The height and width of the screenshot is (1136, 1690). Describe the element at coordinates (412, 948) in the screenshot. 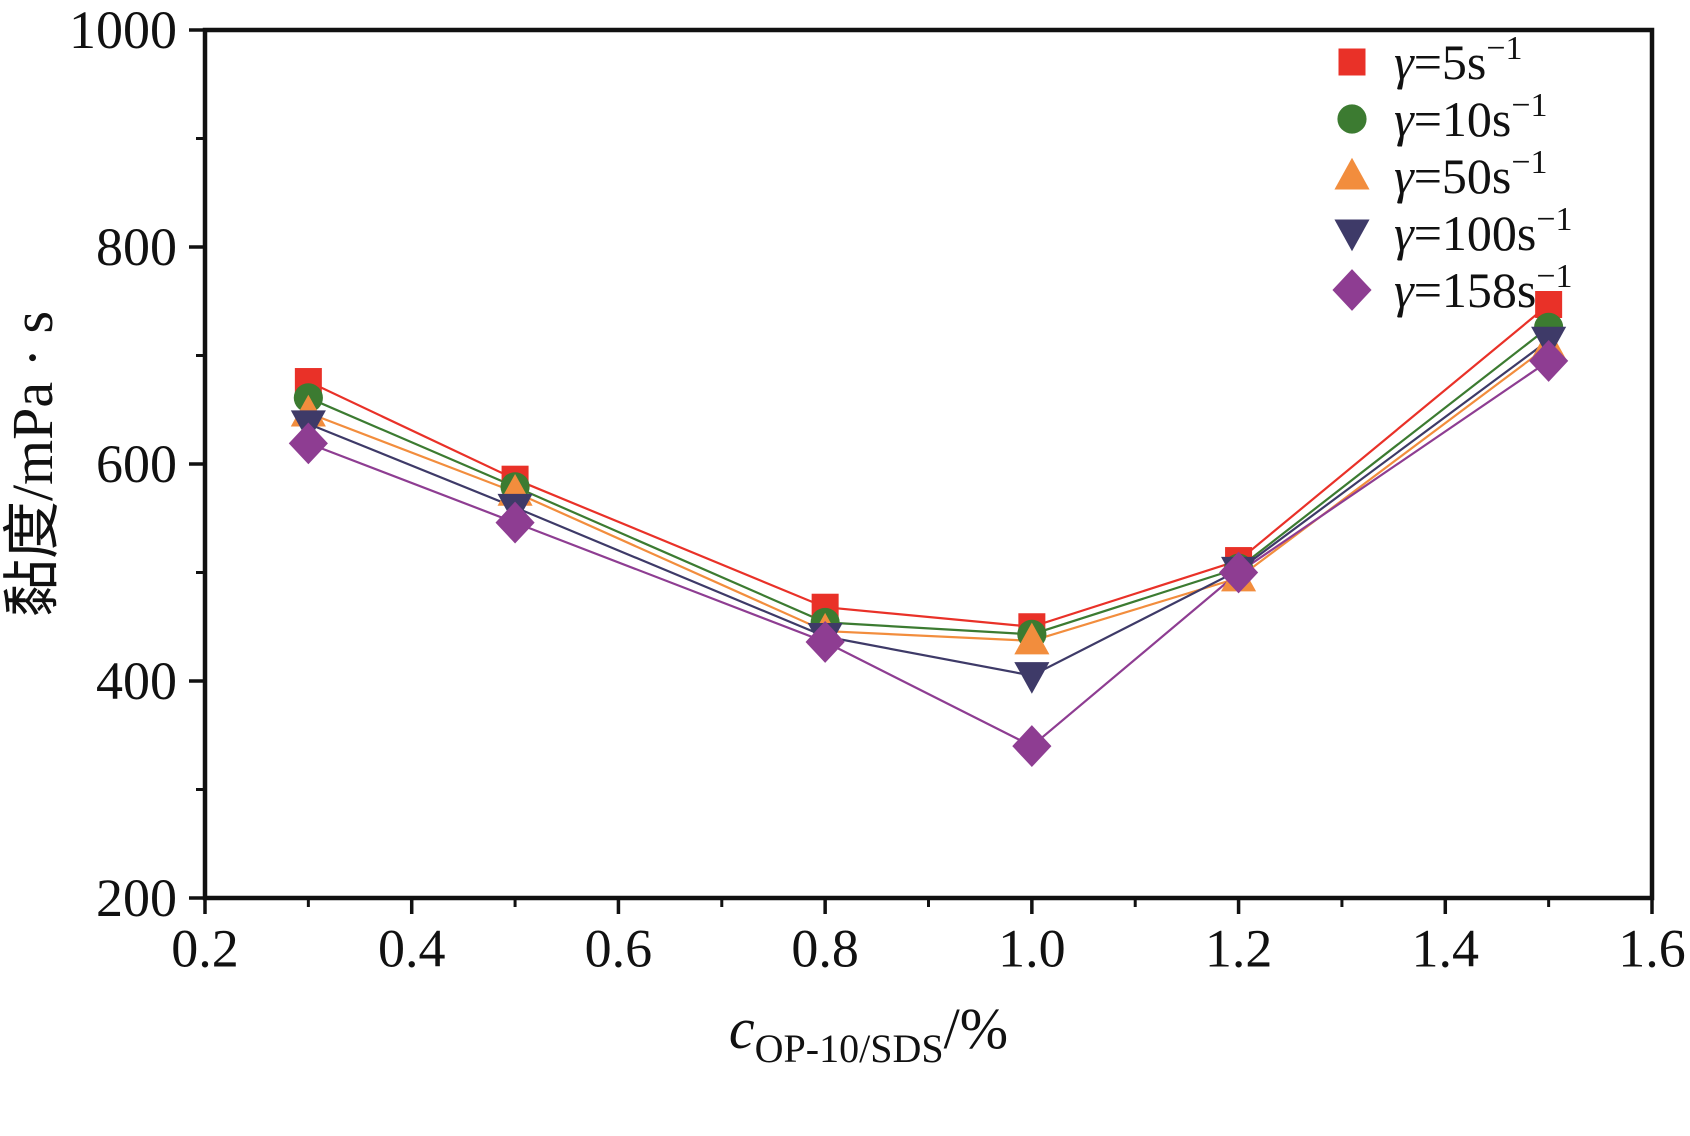

I see `x-tick-label: 0.4` at that location.